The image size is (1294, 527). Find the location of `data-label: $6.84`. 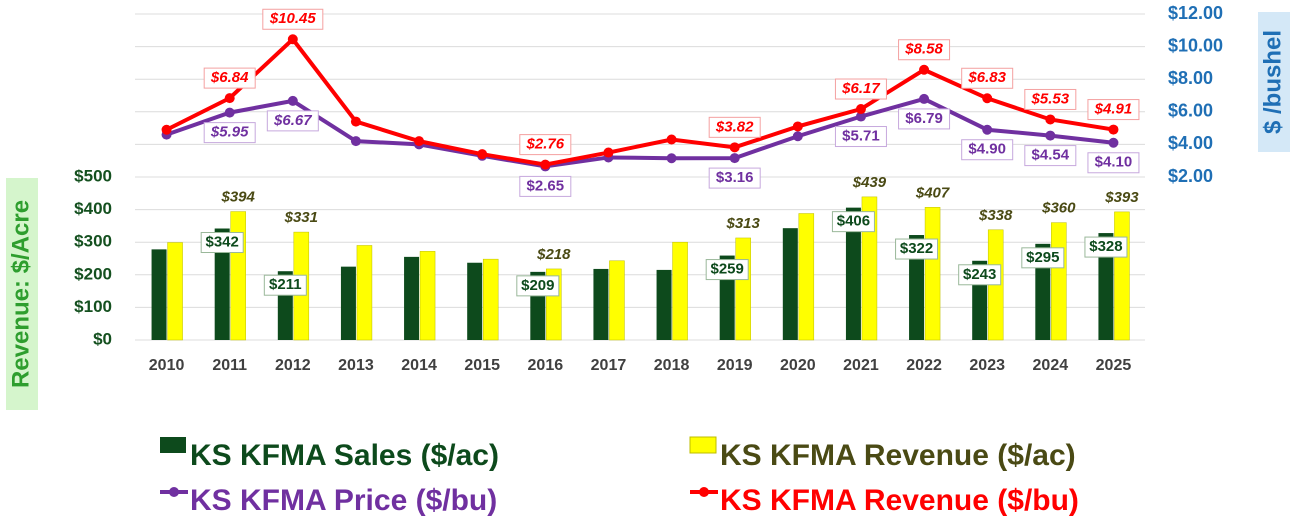

data-label: $6.84 is located at coordinates (229, 77).